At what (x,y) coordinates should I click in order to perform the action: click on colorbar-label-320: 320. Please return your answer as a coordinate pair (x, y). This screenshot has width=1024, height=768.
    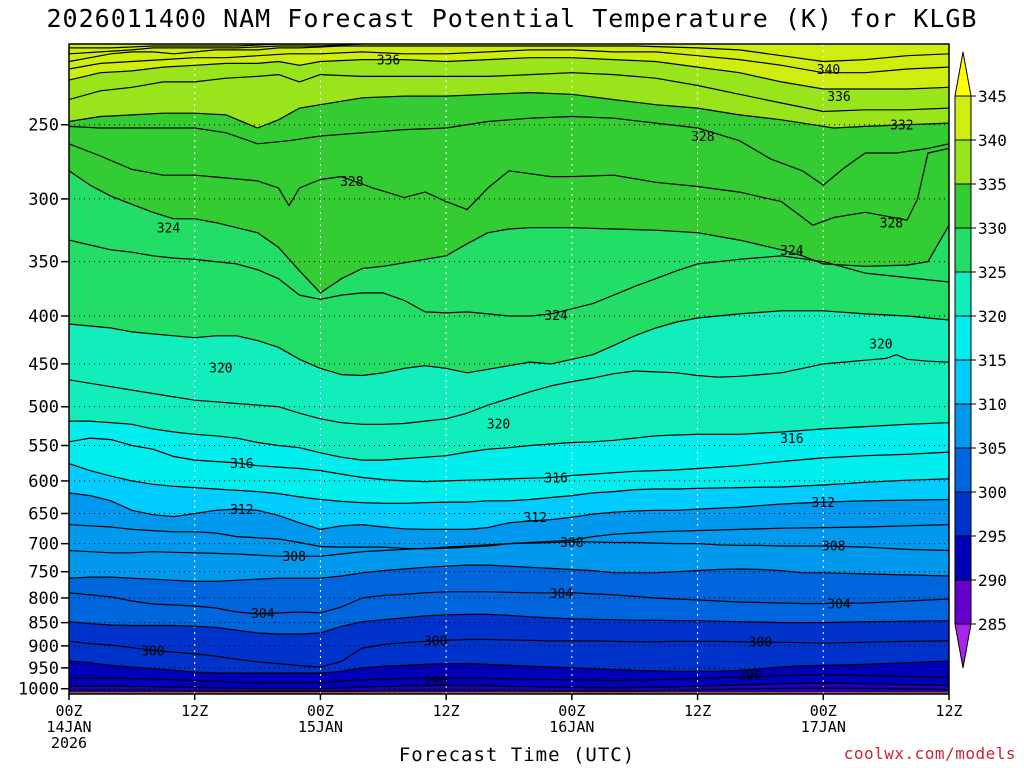
    Looking at the image, I should click on (992, 316).